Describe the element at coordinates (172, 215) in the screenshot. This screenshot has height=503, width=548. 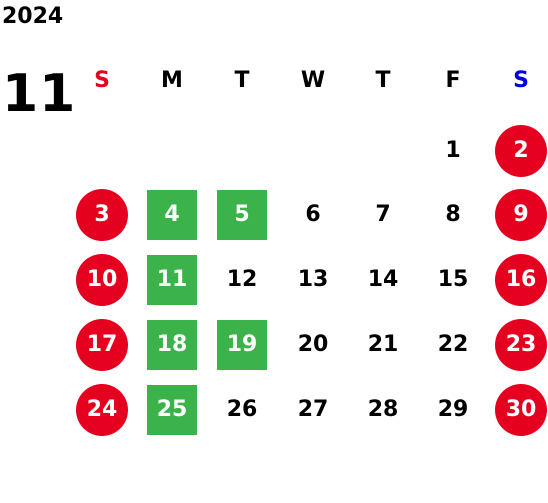
I see `calendar-day-4: 4` at that location.